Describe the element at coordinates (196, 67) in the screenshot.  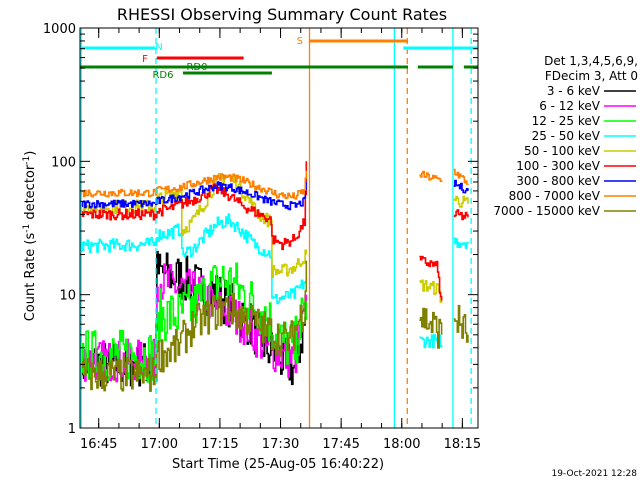
I see `state-label-rd0: RD0` at that location.